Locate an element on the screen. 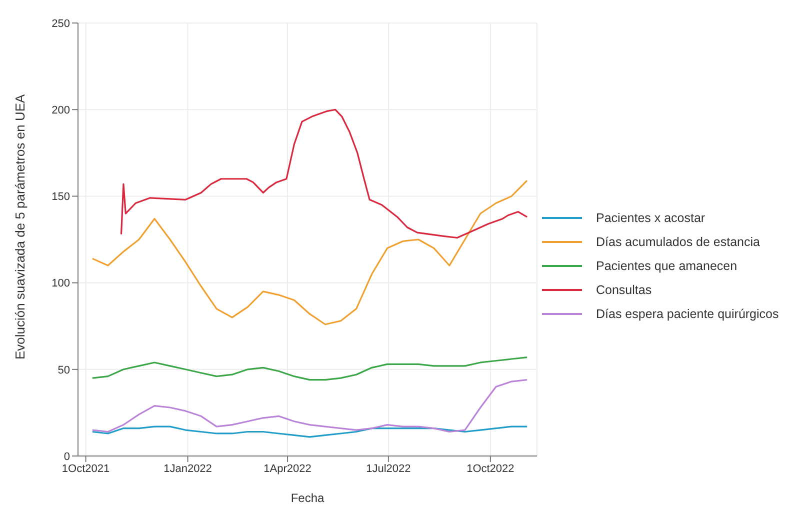 This screenshot has width=812, height=532. y-tick-label: 150 is located at coordinates (61, 197).